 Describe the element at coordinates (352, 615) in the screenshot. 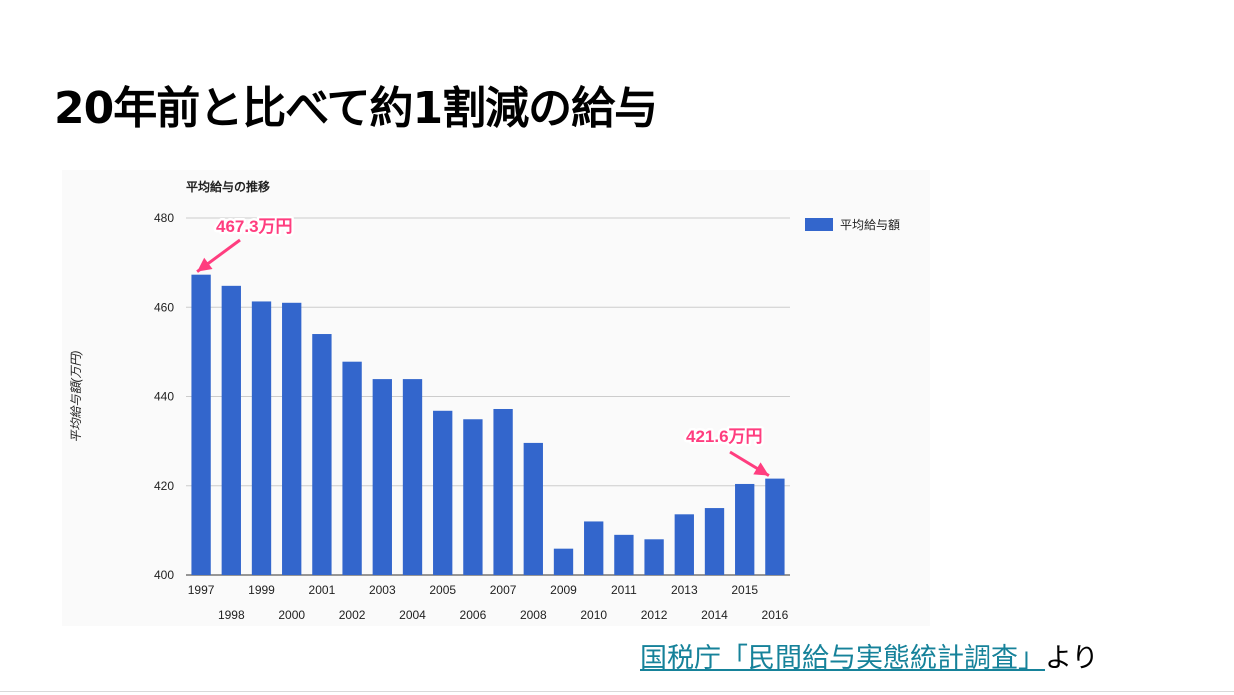

I see `x-tick-label: 2002` at that location.